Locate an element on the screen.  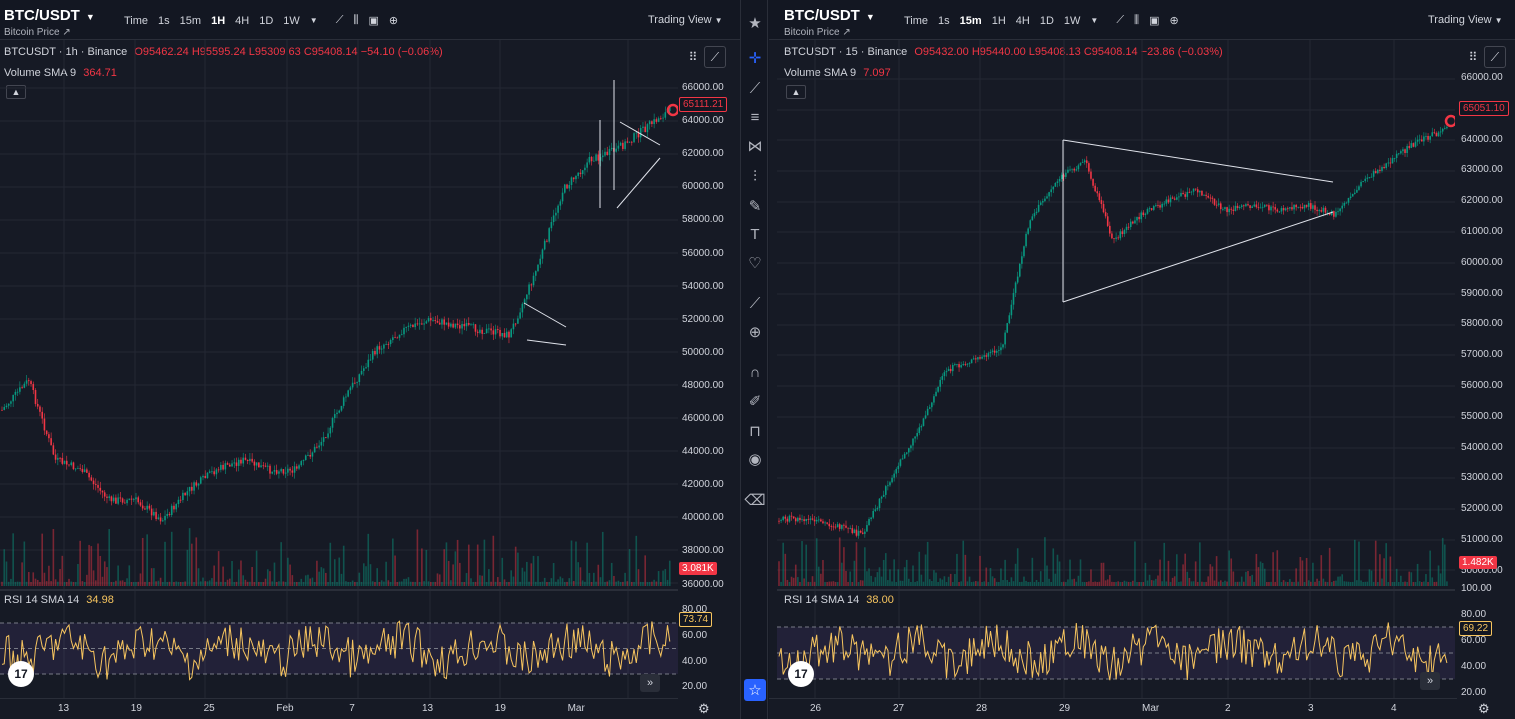
eye-icon: ◉ is located at coordinates (755, 459).